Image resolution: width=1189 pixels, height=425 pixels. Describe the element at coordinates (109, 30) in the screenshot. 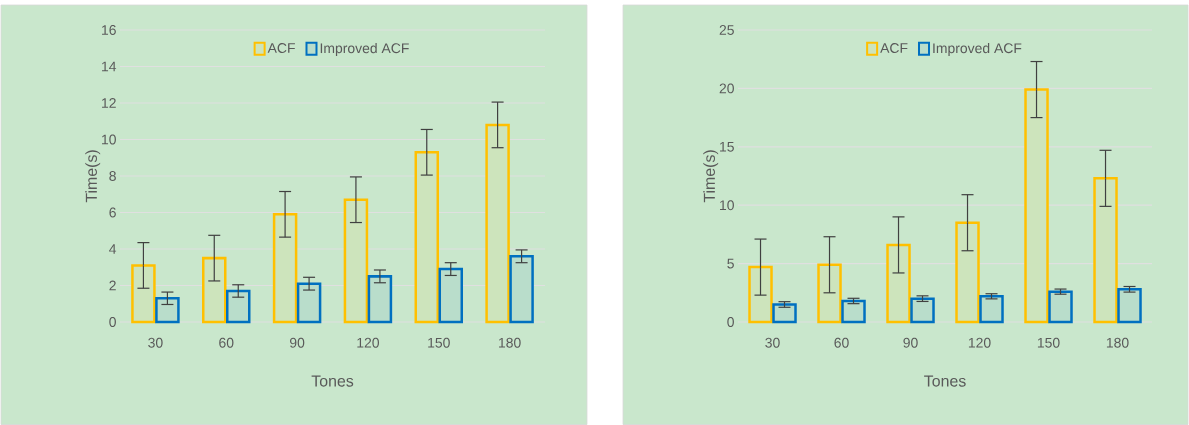

I see `y-tick-label: 16` at that location.